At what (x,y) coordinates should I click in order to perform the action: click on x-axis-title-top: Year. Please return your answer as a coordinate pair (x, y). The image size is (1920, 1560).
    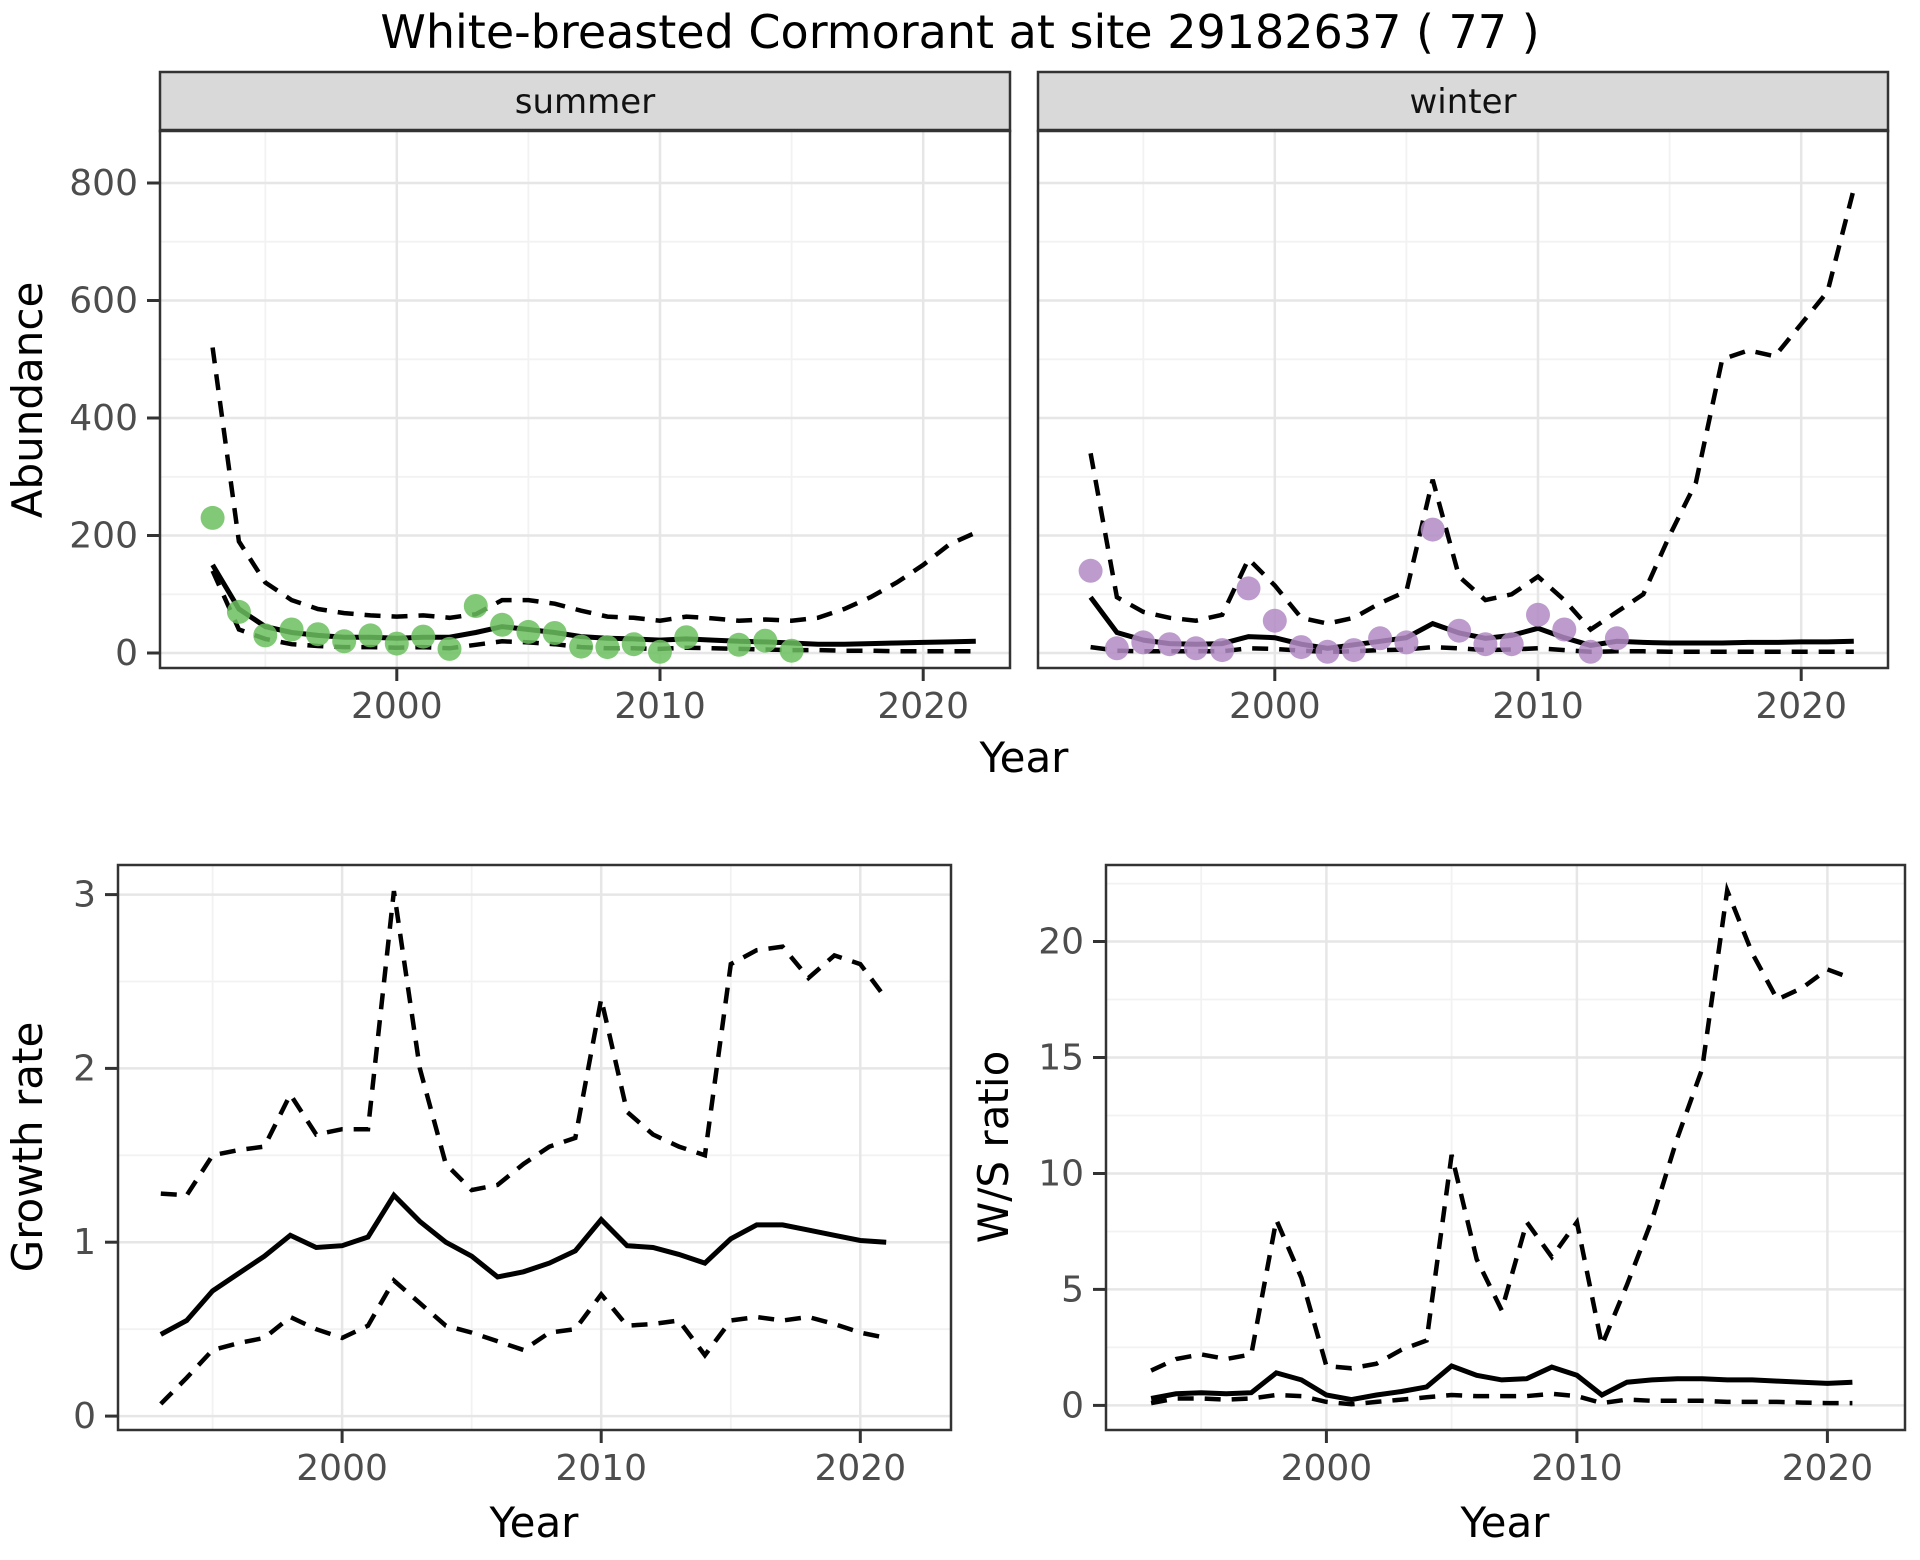
    Looking at the image, I should click on (1024, 757).